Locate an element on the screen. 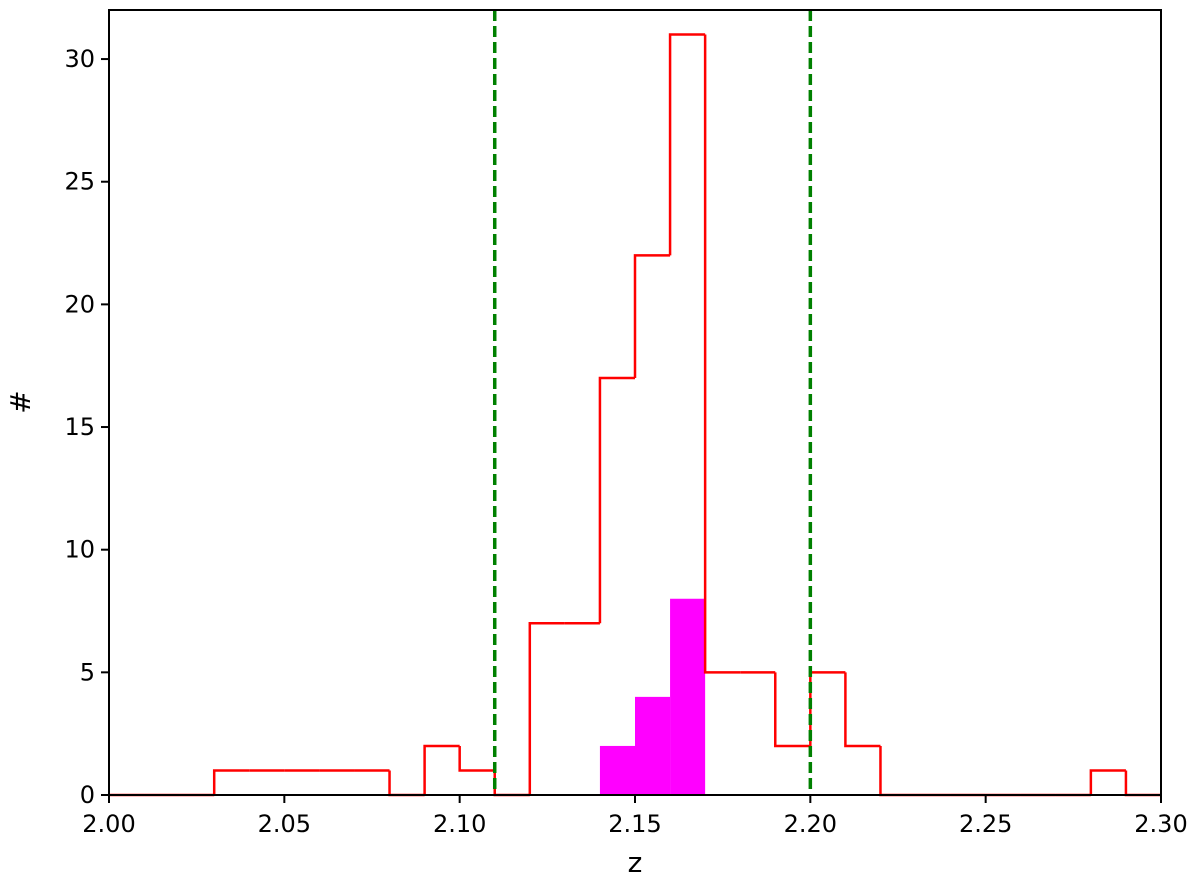 The image size is (1200, 891). x-tick-label: 2.00 is located at coordinates (108, 824).